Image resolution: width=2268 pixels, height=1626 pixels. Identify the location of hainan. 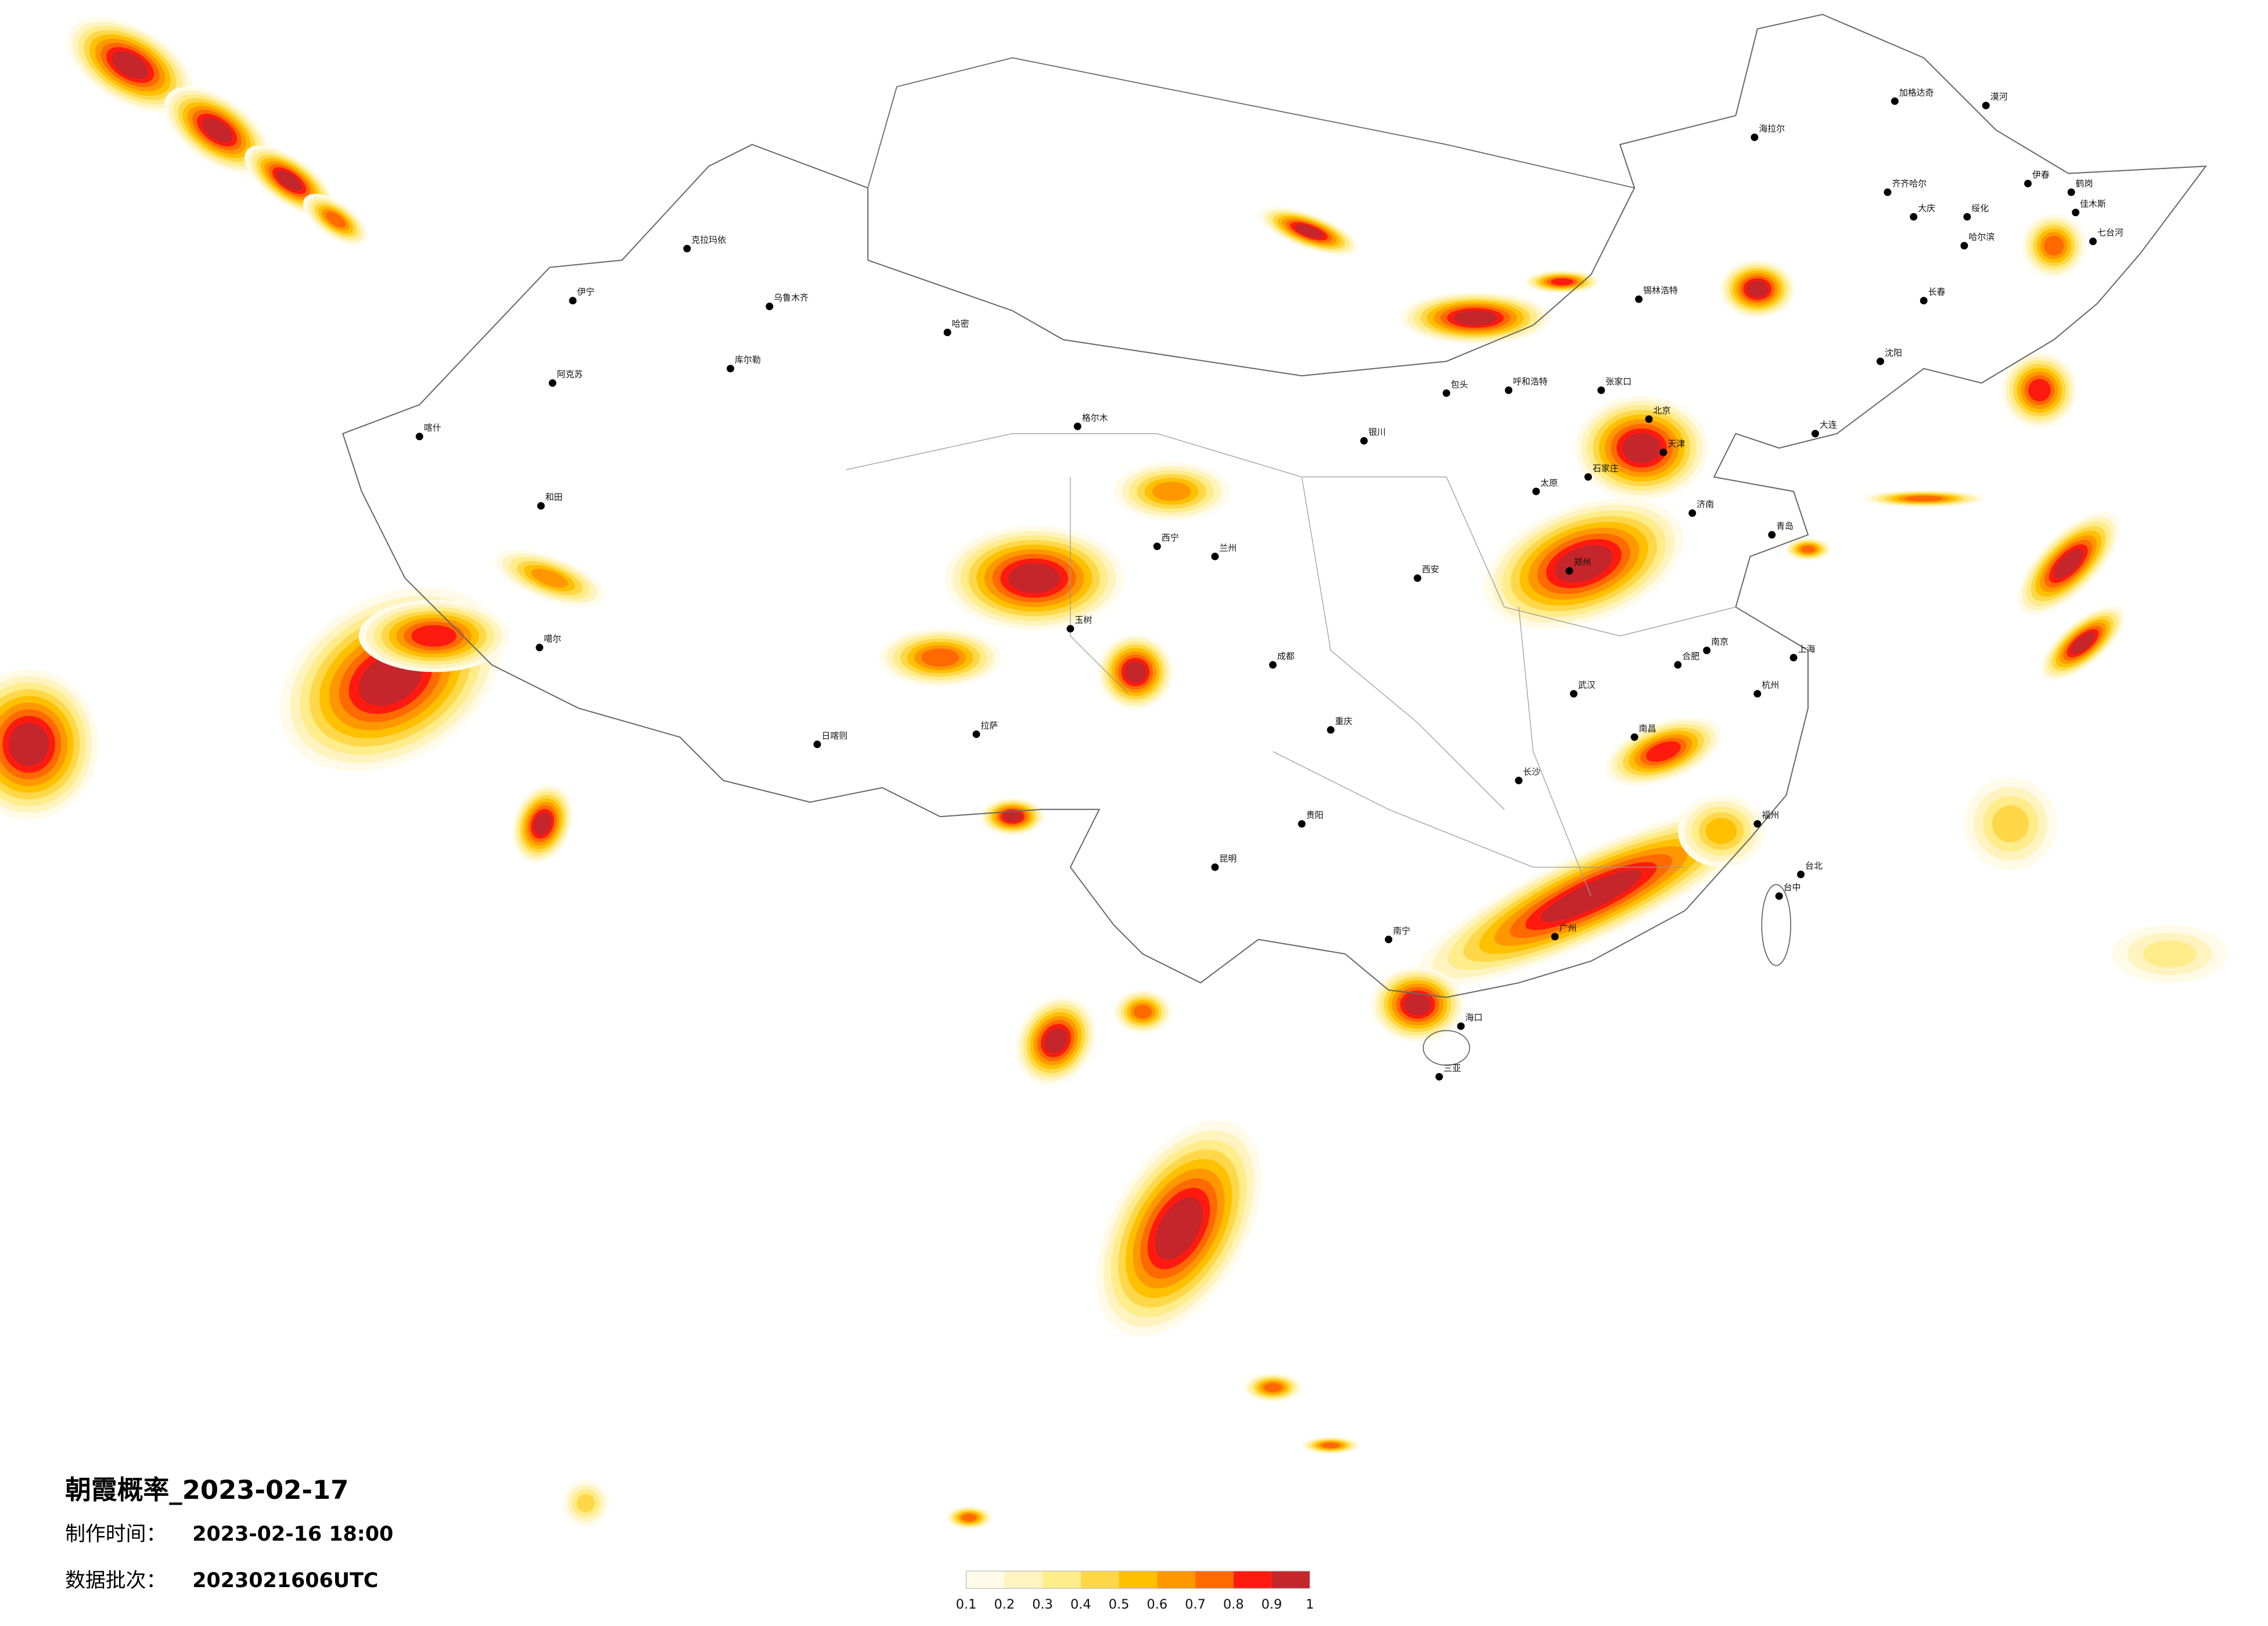
(1446, 1048).